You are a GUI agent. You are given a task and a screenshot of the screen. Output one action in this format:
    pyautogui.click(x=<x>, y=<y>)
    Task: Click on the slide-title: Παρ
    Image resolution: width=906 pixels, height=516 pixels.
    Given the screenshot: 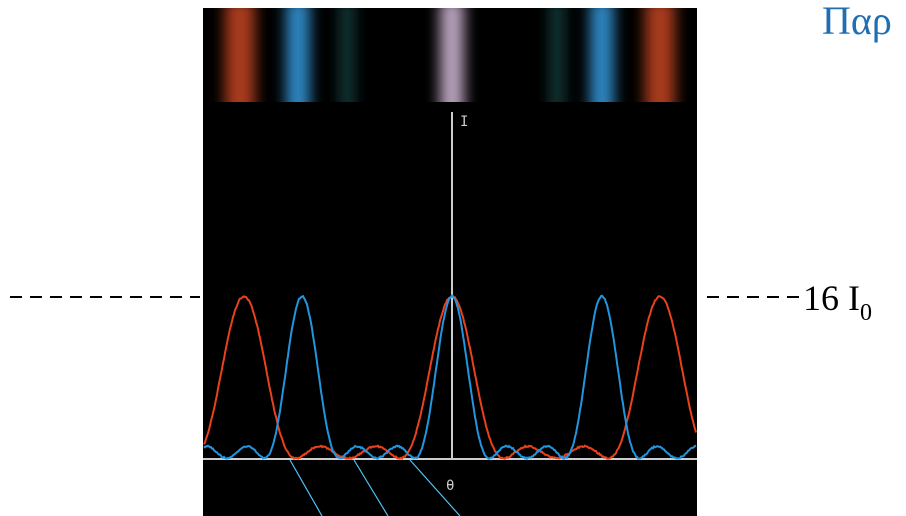 What is the action you would take?
    pyautogui.click(x=857, y=21)
    